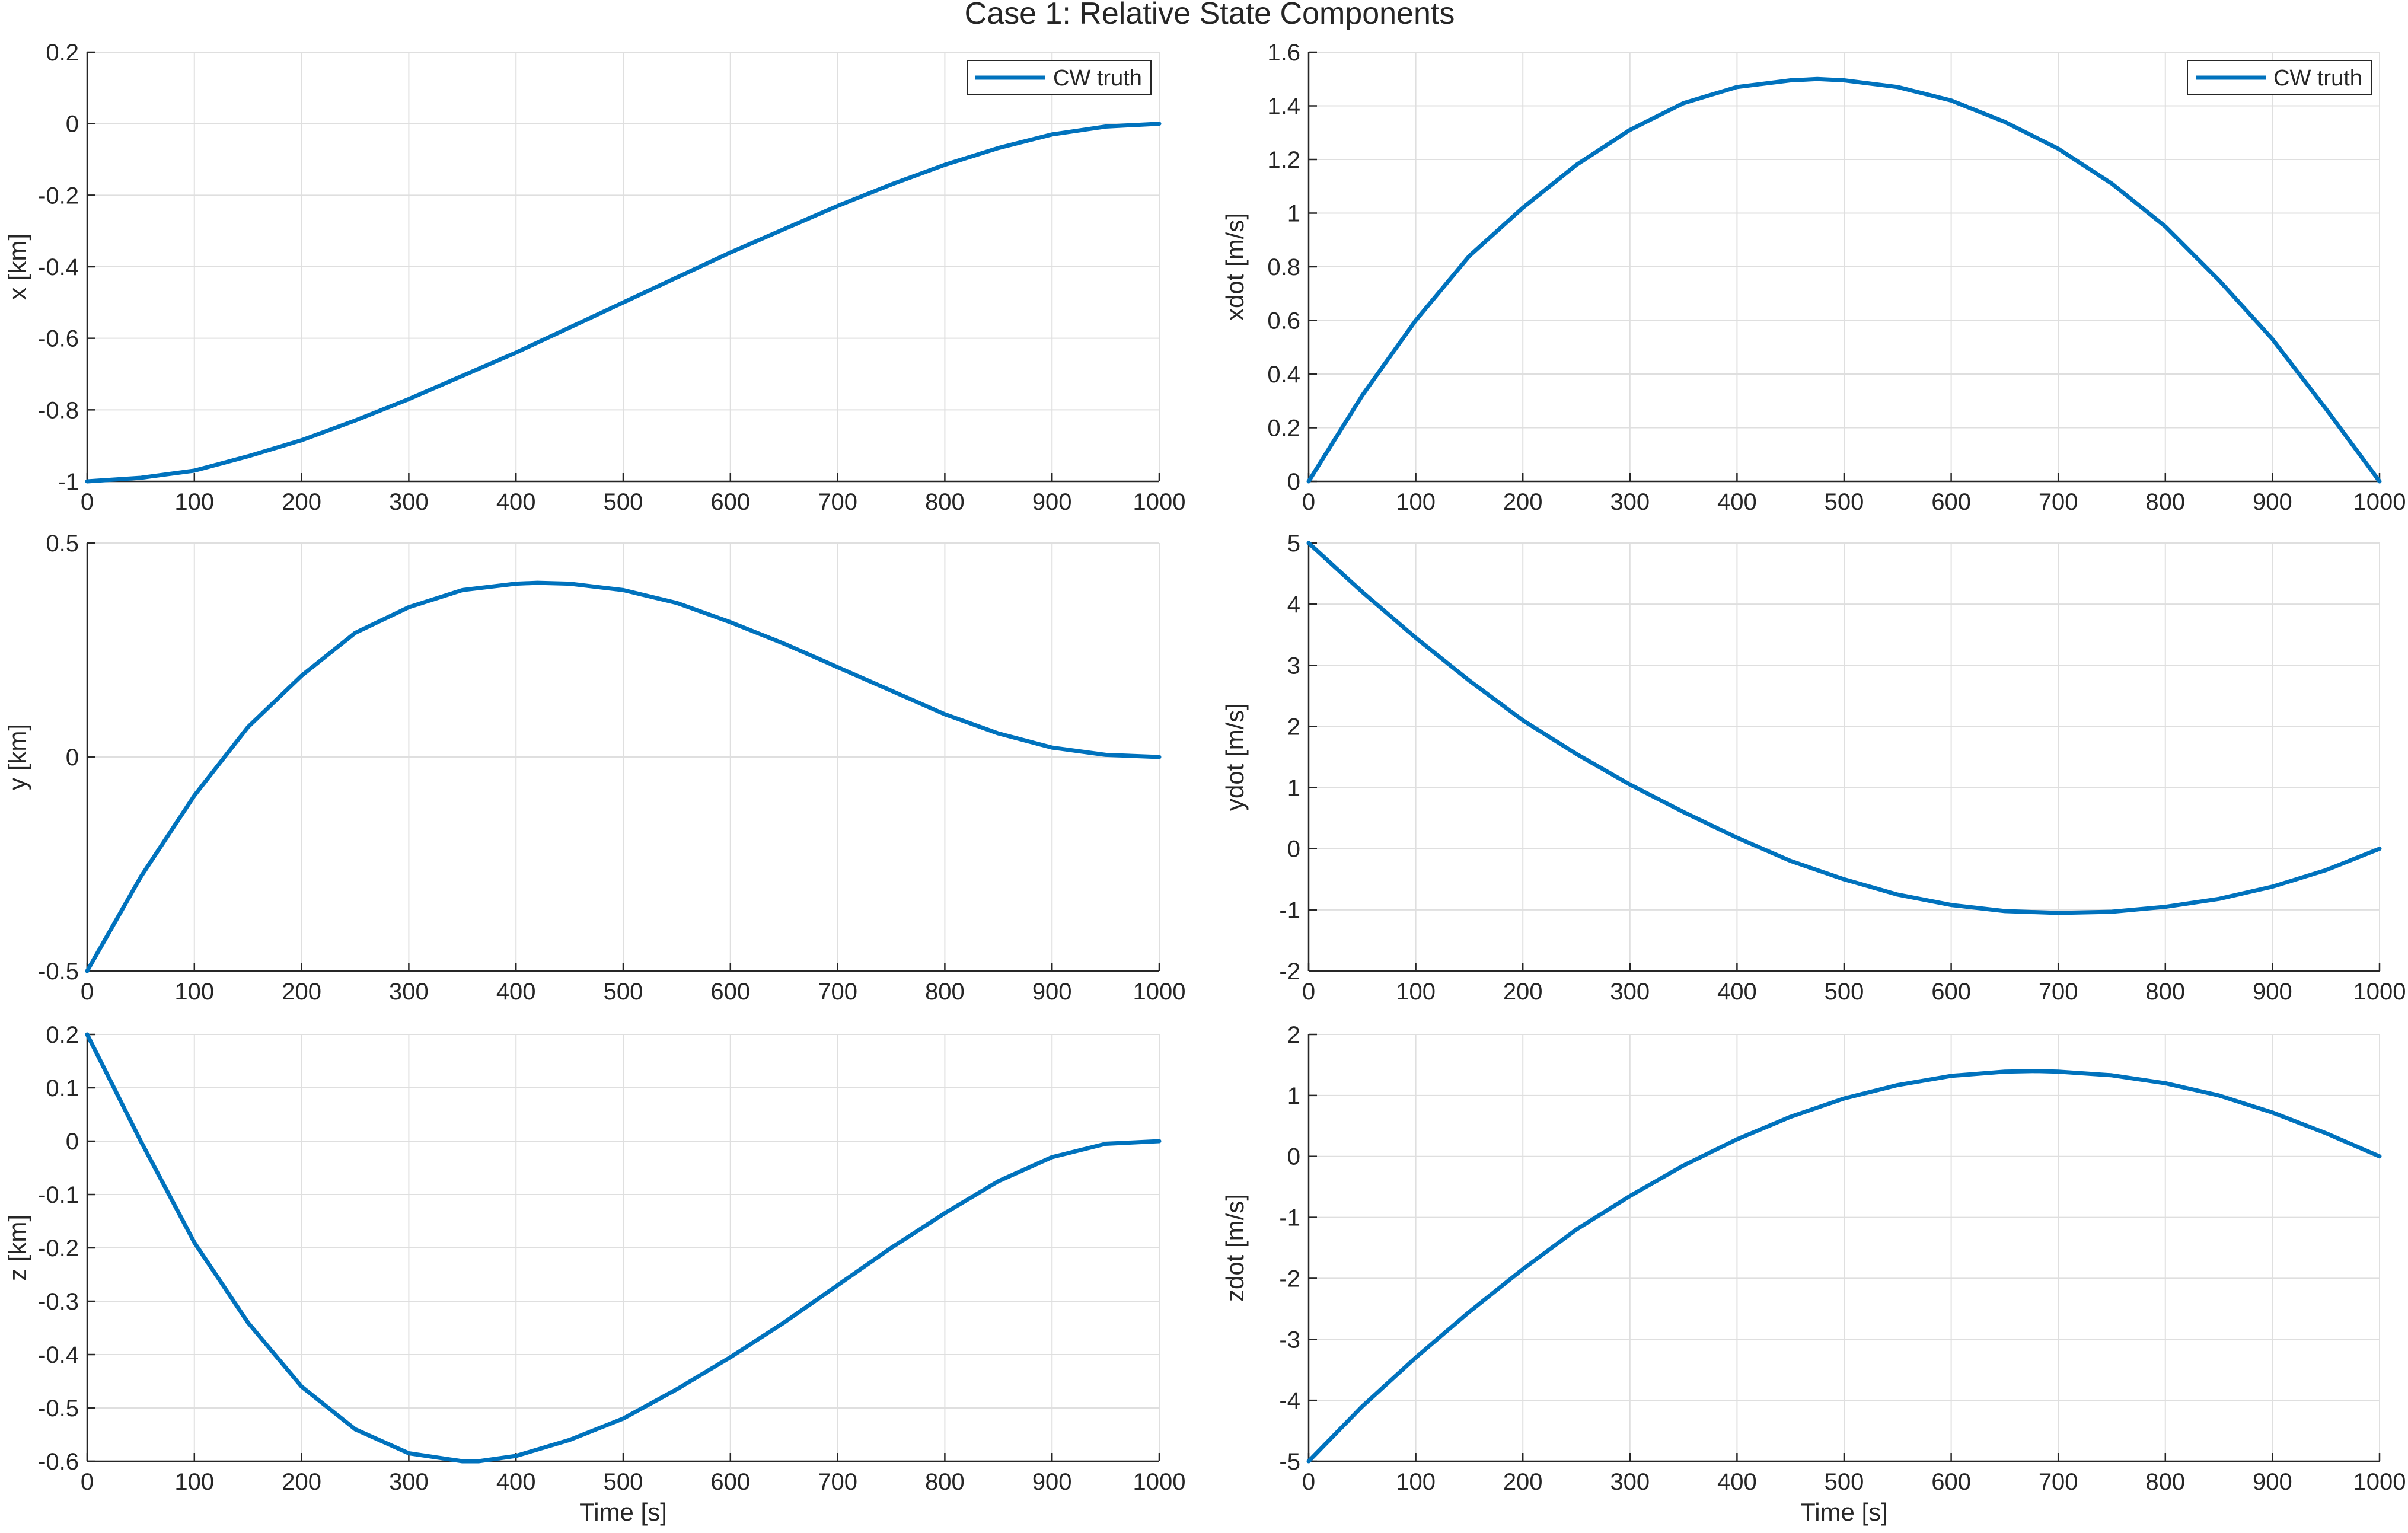 Image resolution: width=2408 pixels, height=1533 pixels. What do you see at coordinates (1097, 78) in the screenshot?
I see `legend-label: CW truth` at bounding box center [1097, 78].